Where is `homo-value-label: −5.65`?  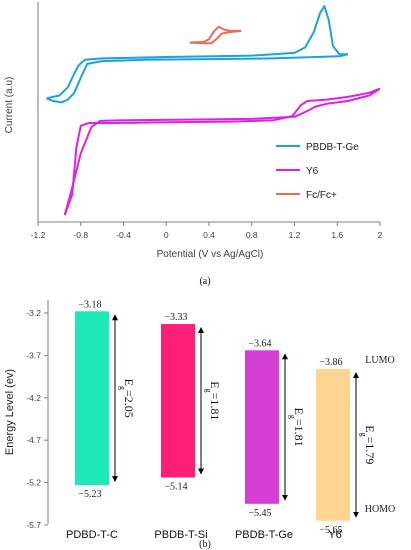
homo-value-label: −5.65 is located at coordinates (330, 530).